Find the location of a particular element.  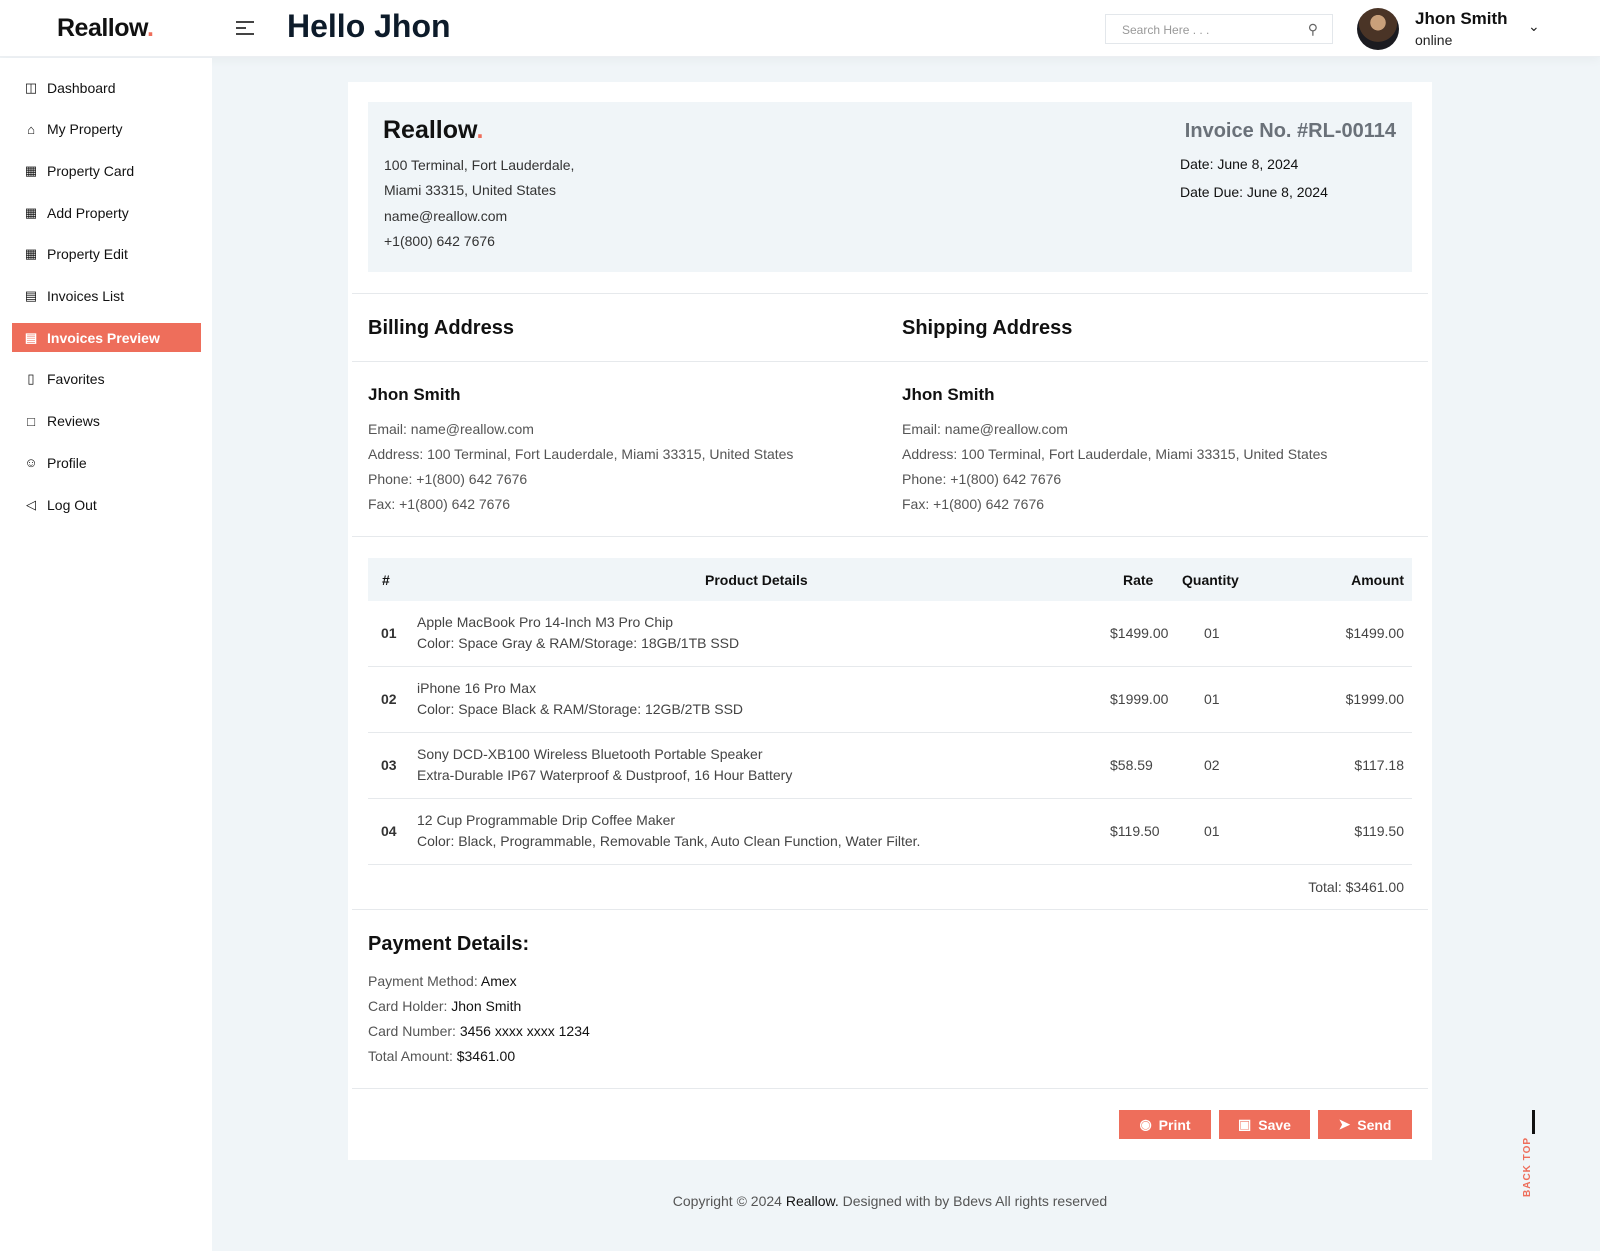

shipping-name: Jhon Smith is located at coordinates (948, 394).